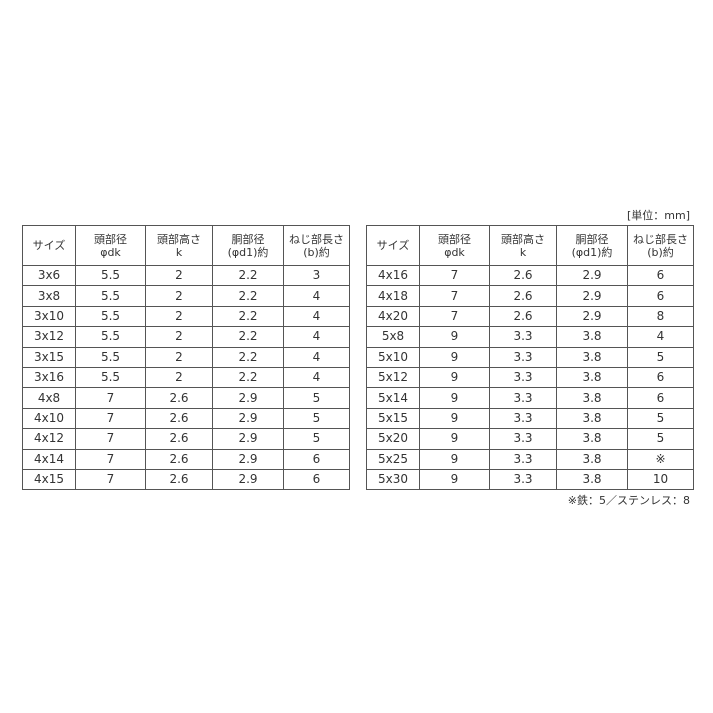 This screenshot has width=713, height=713. I want to click on data-row: 5x8 9 3.3 3.8 4, so click(530, 337).